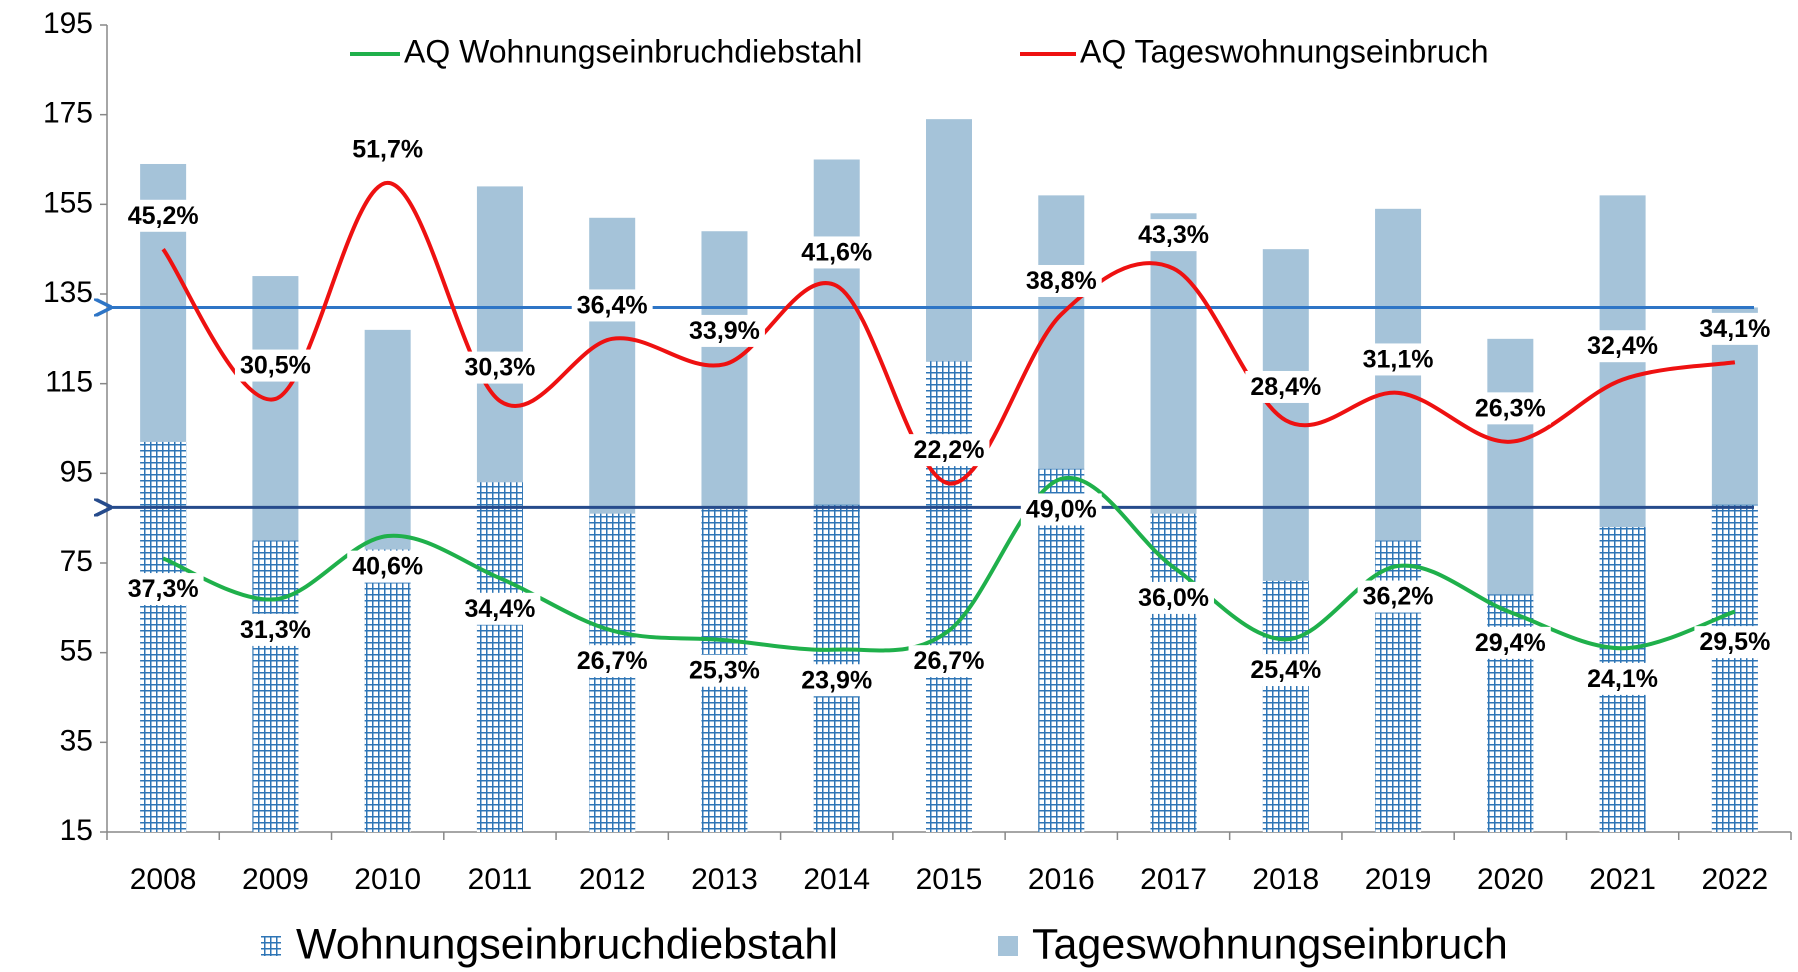 This screenshot has width=1798, height=972. What do you see at coordinates (1734, 642) in the screenshot?
I see `data-label: 29,5%` at bounding box center [1734, 642].